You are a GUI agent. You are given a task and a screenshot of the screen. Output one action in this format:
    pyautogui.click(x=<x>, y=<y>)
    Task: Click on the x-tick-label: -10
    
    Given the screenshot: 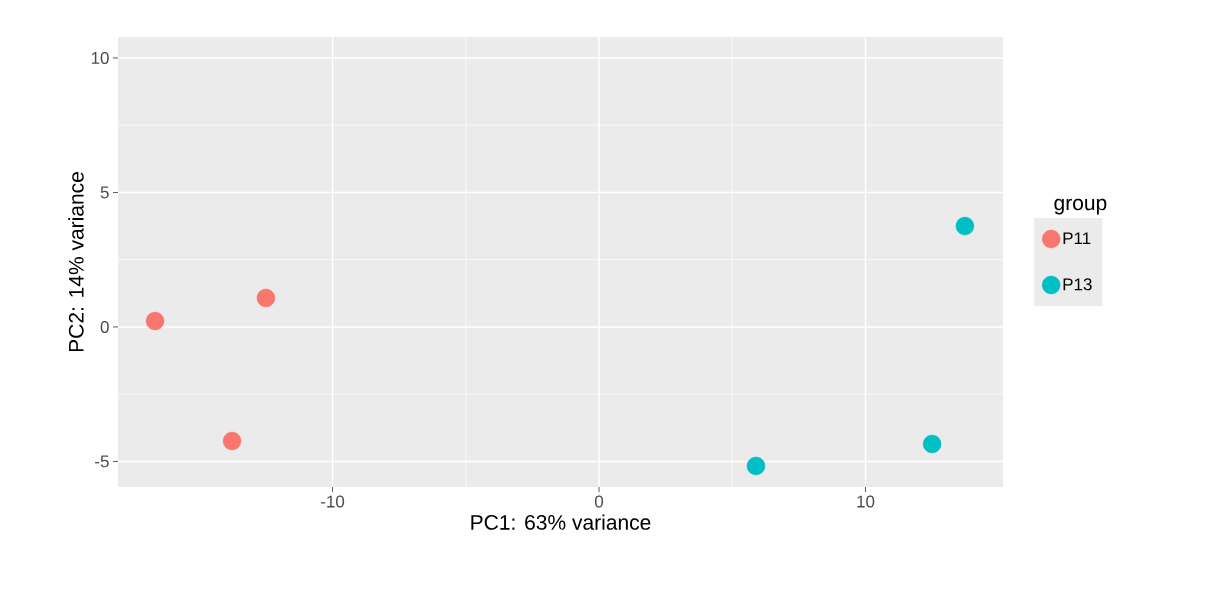 What is the action you would take?
    pyautogui.click(x=333, y=501)
    